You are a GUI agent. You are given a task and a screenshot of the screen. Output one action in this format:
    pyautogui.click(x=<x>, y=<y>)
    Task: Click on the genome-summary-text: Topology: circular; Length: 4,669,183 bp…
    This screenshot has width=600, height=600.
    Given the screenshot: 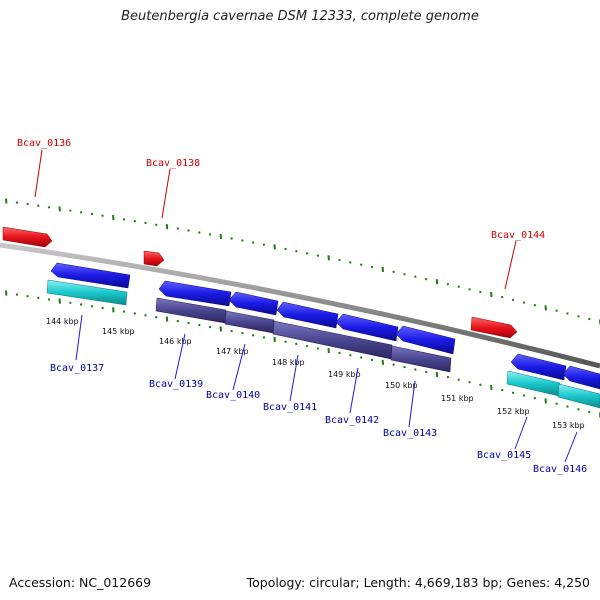 What is the action you would take?
    pyautogui.click(x=418, y=582)
    